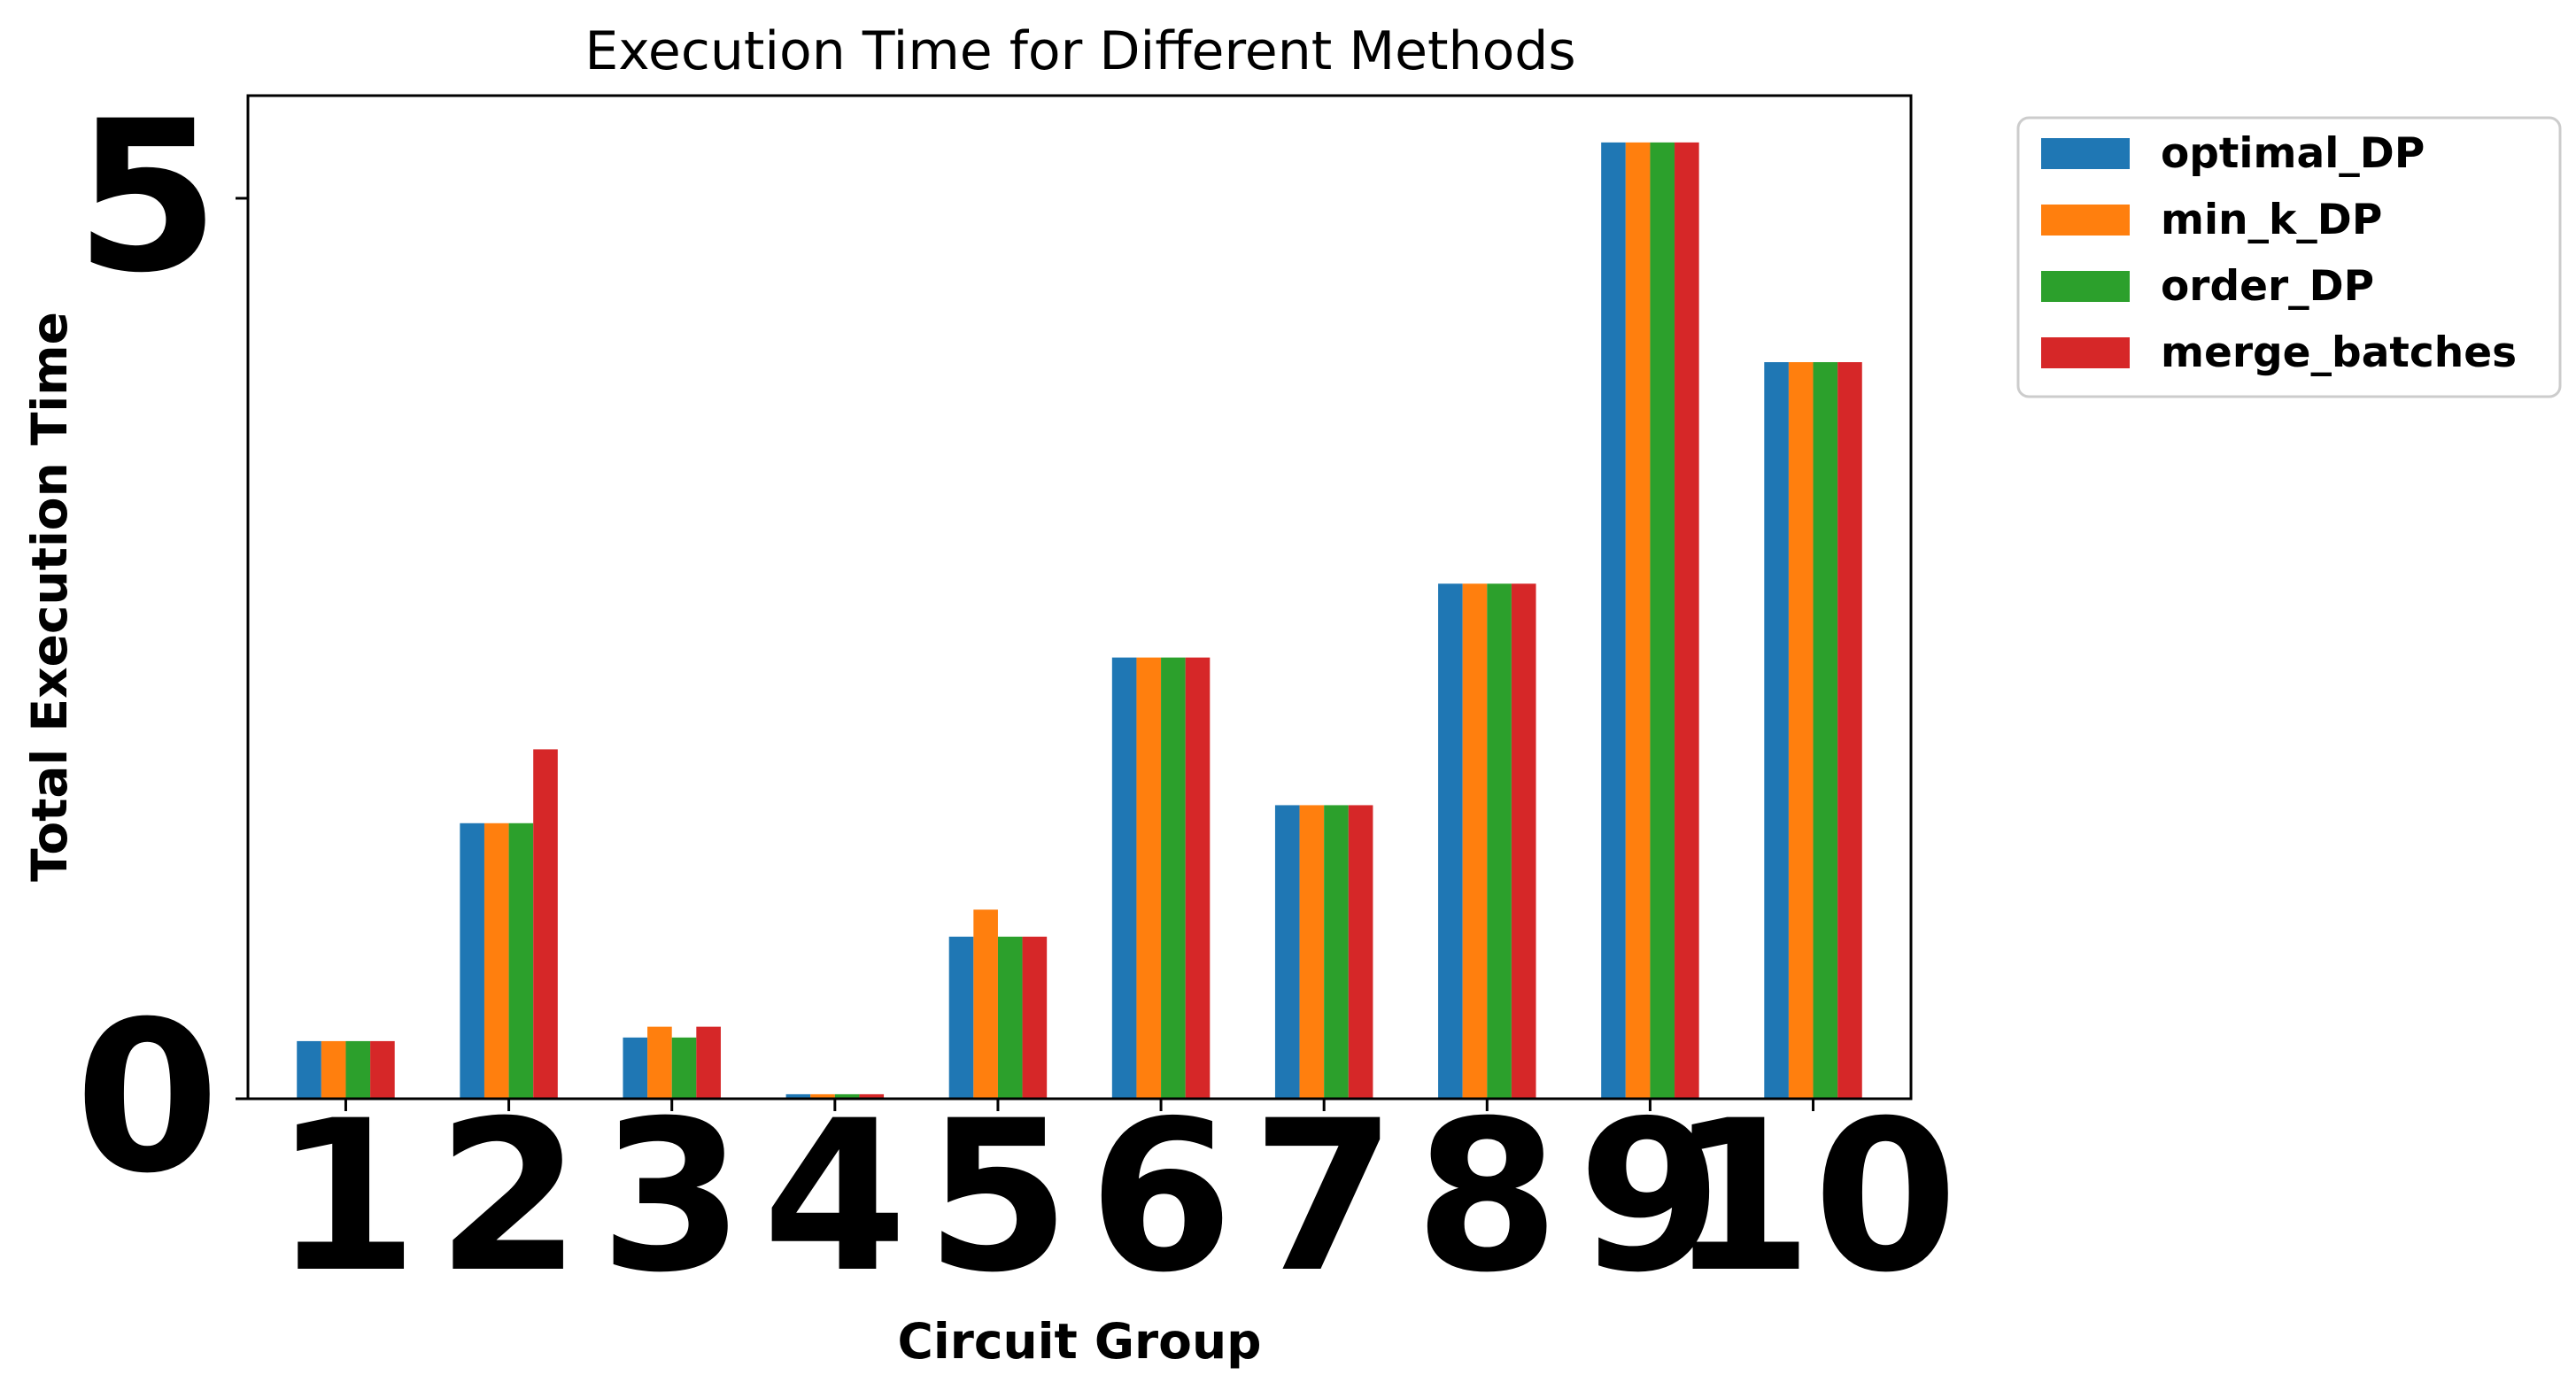  Describe the element at coordinates (2085, 352) in the screenshot. I see `legend-swatch-merge_batches` at that location.